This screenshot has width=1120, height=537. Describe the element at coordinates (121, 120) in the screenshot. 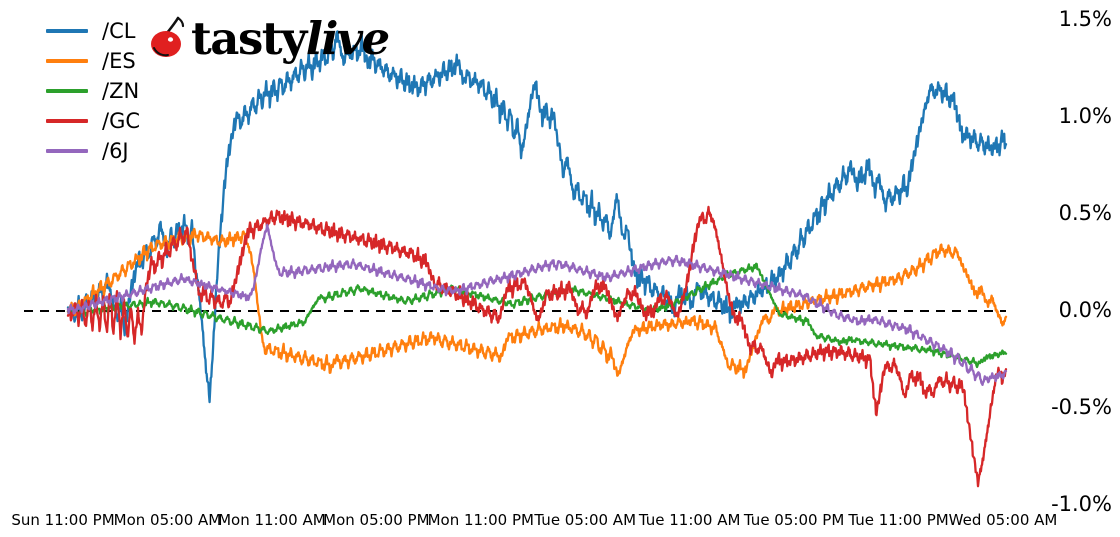

I see `legend-label-gc: /GC` at that location.